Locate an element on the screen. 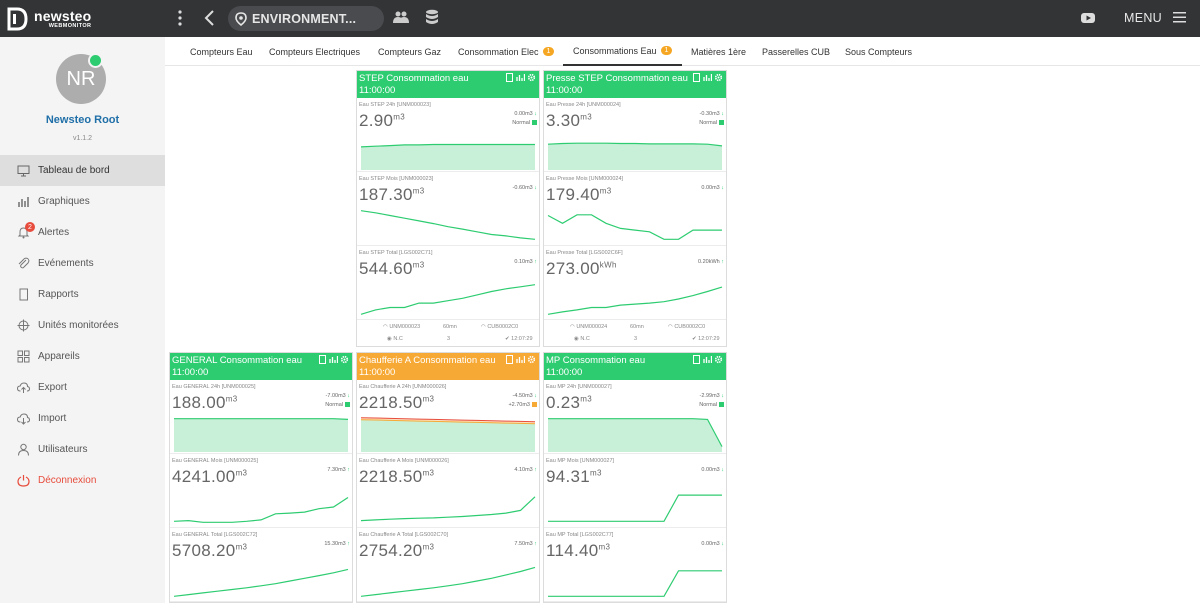 This screenshot has height=603, width=1200. sparkline-line is located at coordinates (448, 420).